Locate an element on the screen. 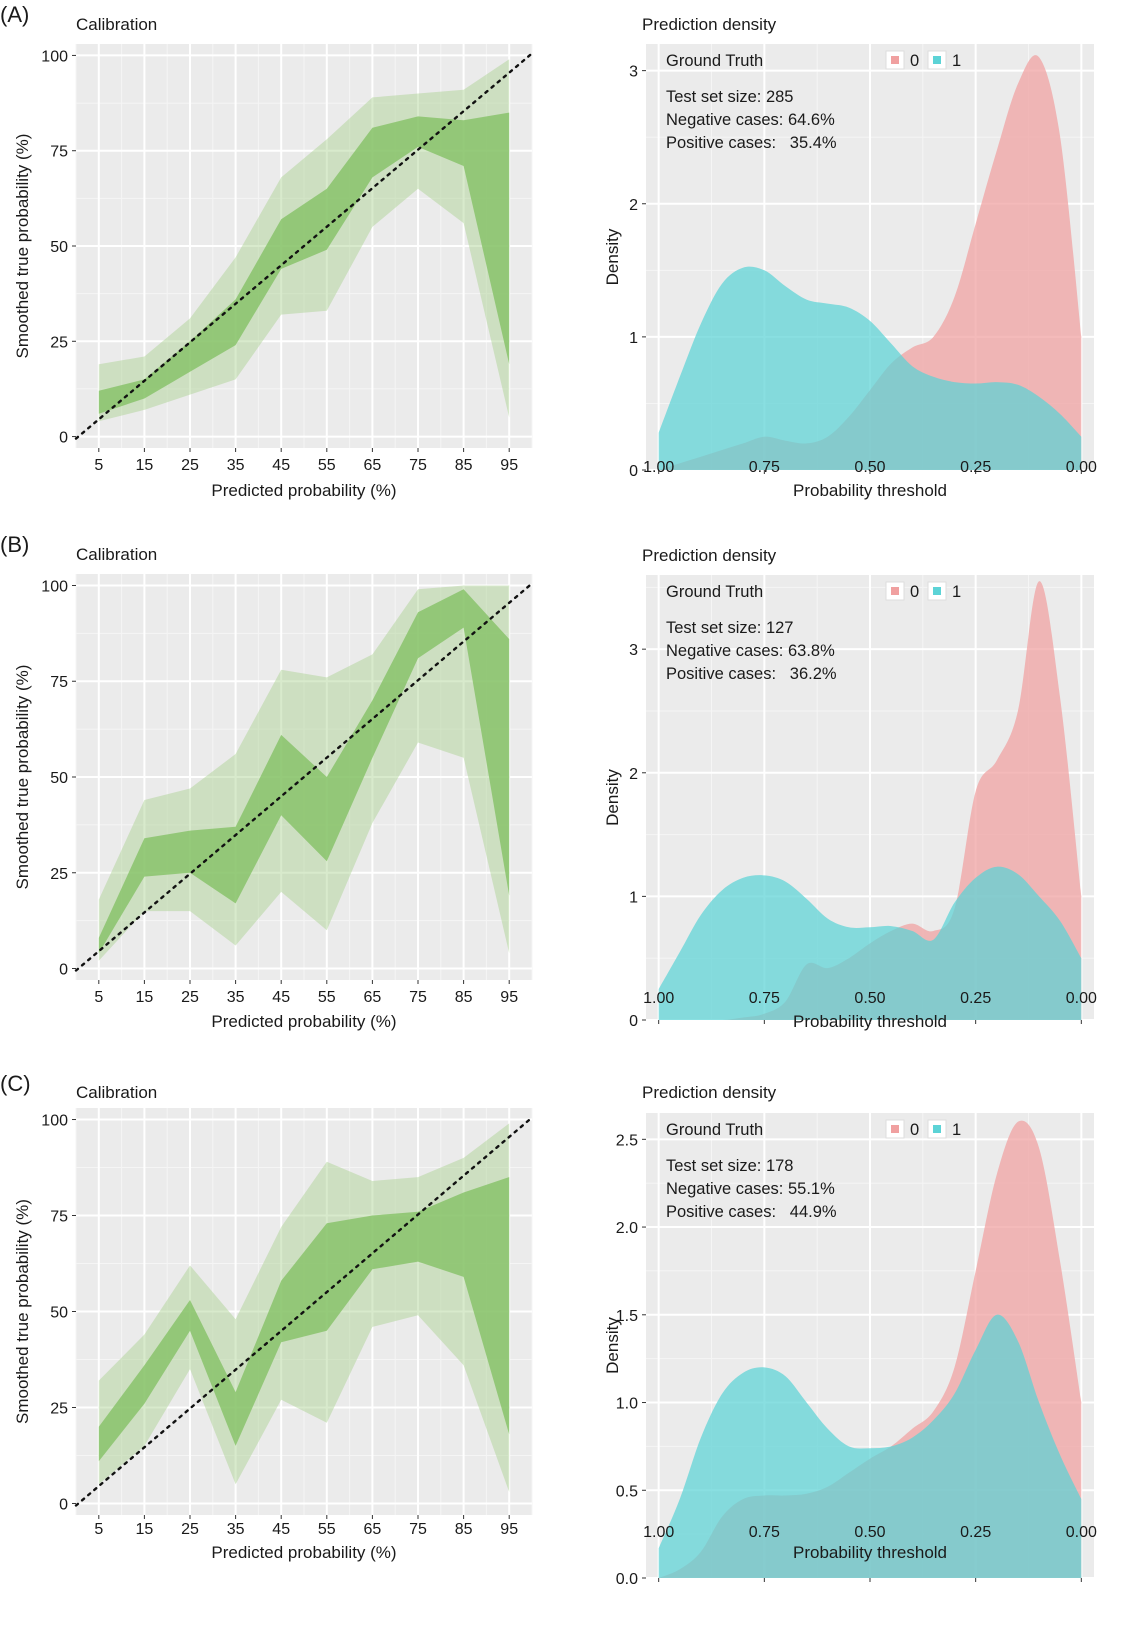  info-line: Test set size: 127 is located at coordinates (729, 628).